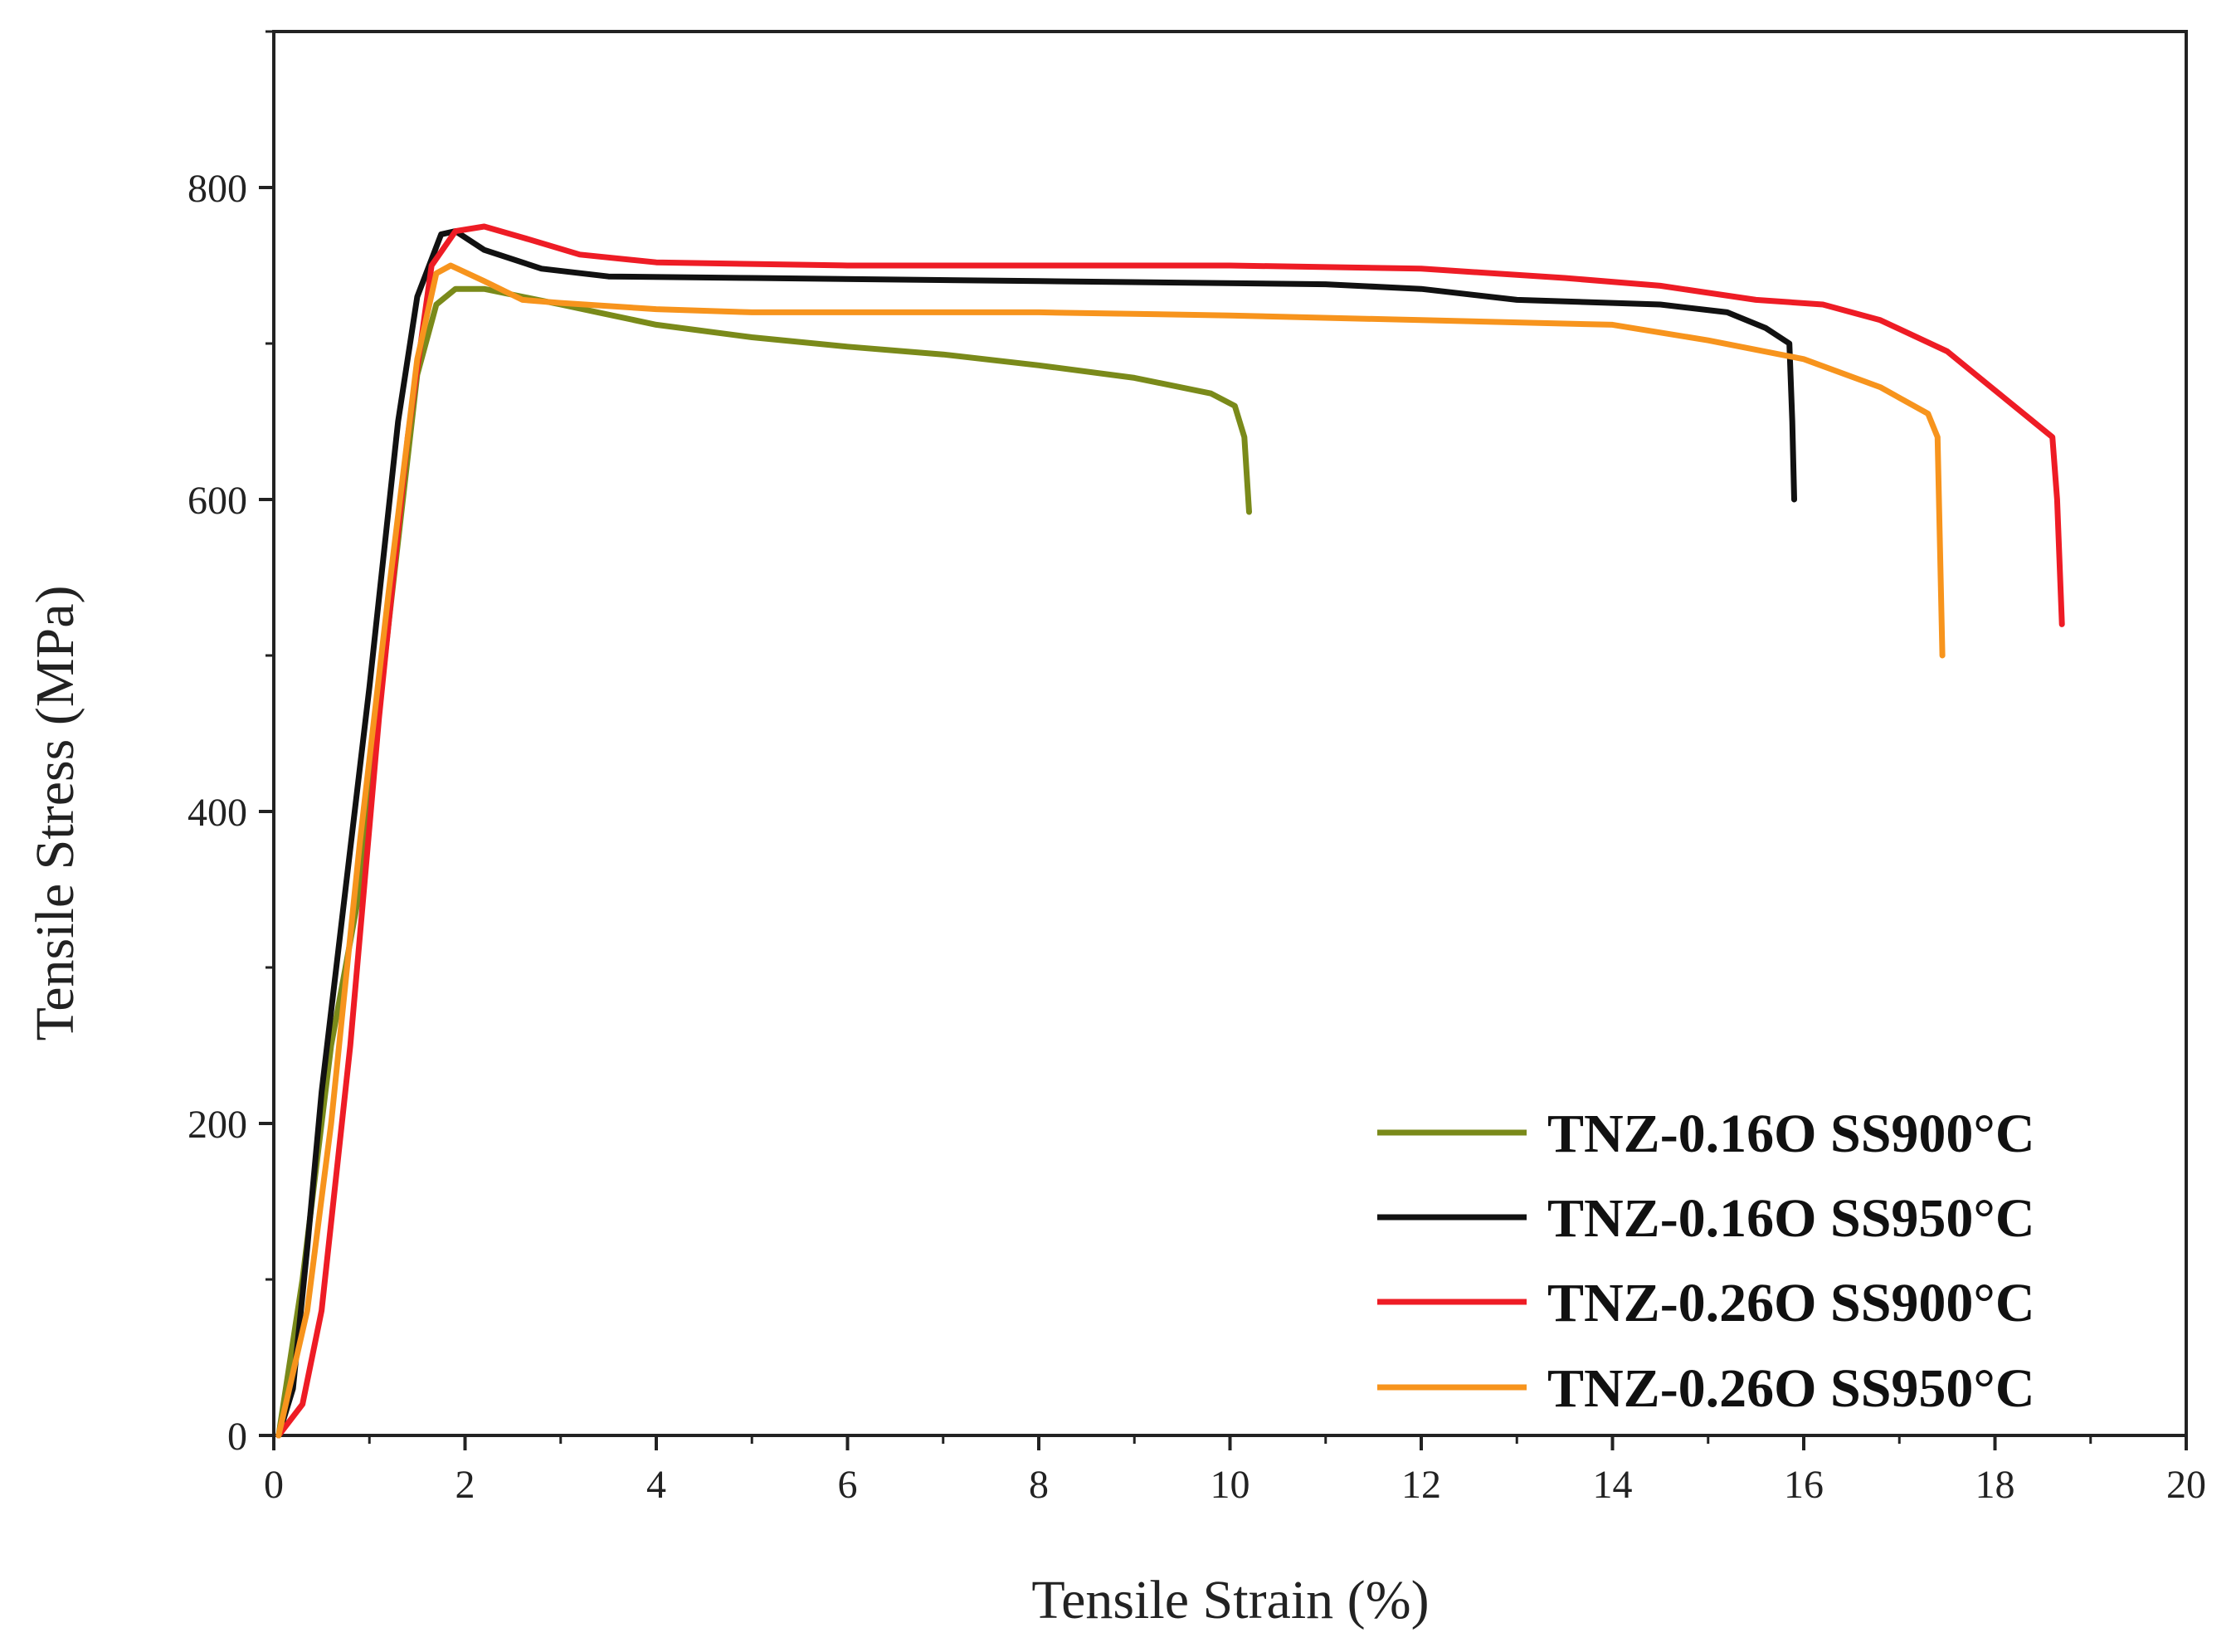 The image size is (2236, 1652). I want to click on x-tick-label: 10, so click(1231, 1485).